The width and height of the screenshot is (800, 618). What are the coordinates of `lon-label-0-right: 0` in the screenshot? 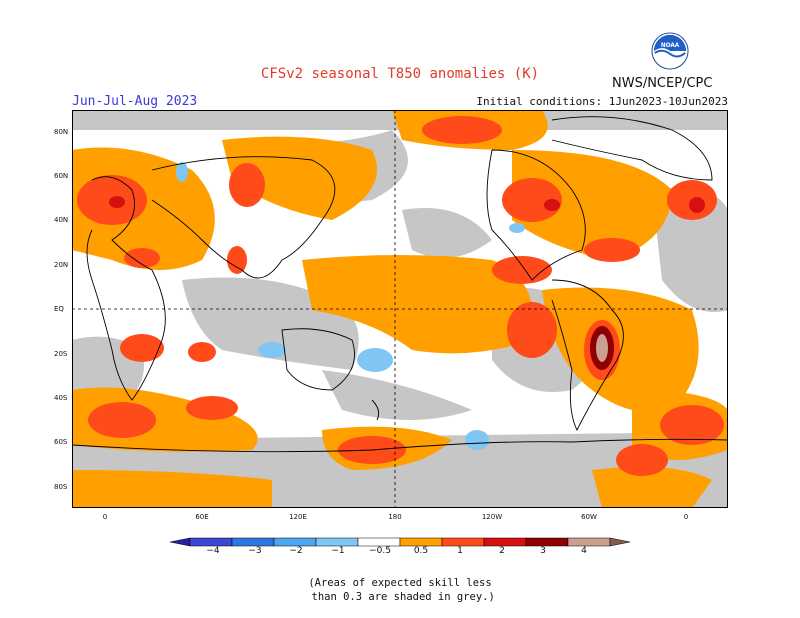 It's located at (686, 517).